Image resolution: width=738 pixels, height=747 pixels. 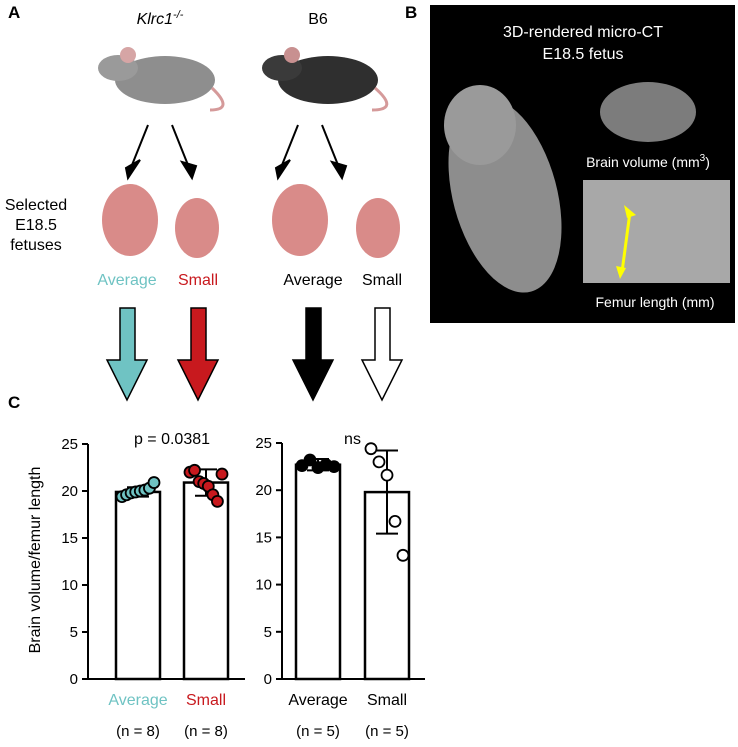 I want to click on fetus-illustration, so click(x=251, y=221).